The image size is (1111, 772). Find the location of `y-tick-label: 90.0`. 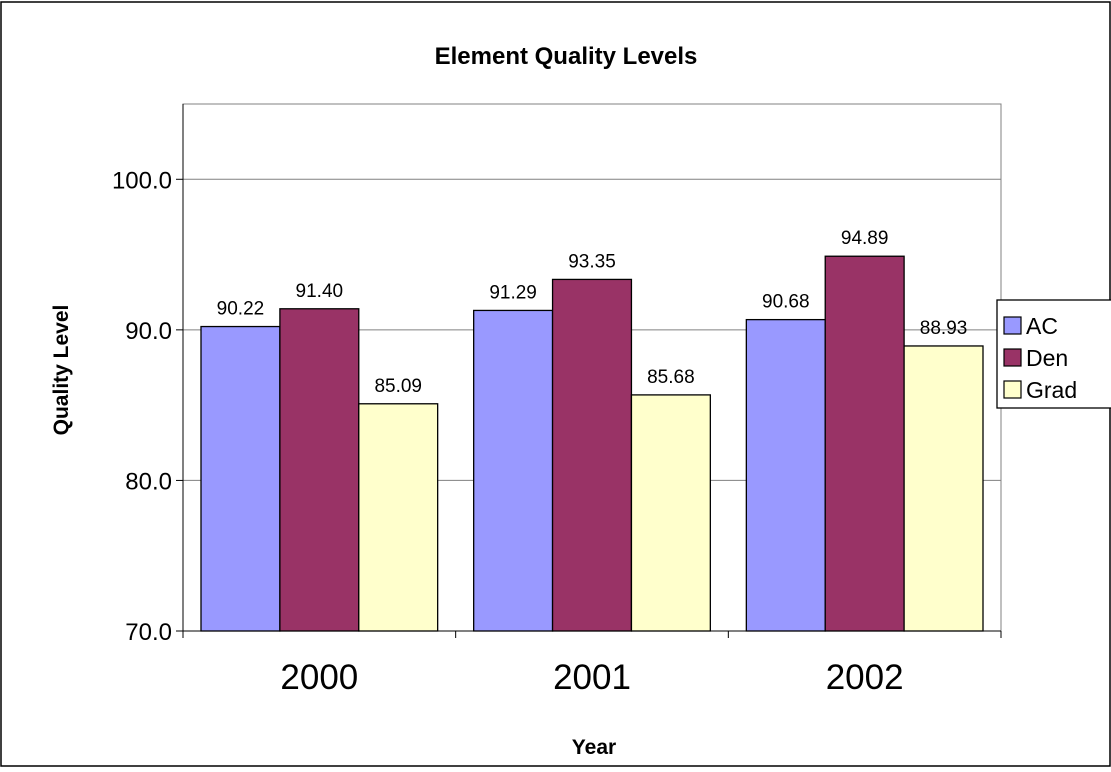

y-tick-label: 90.0 is located at coordinates (148, 331).